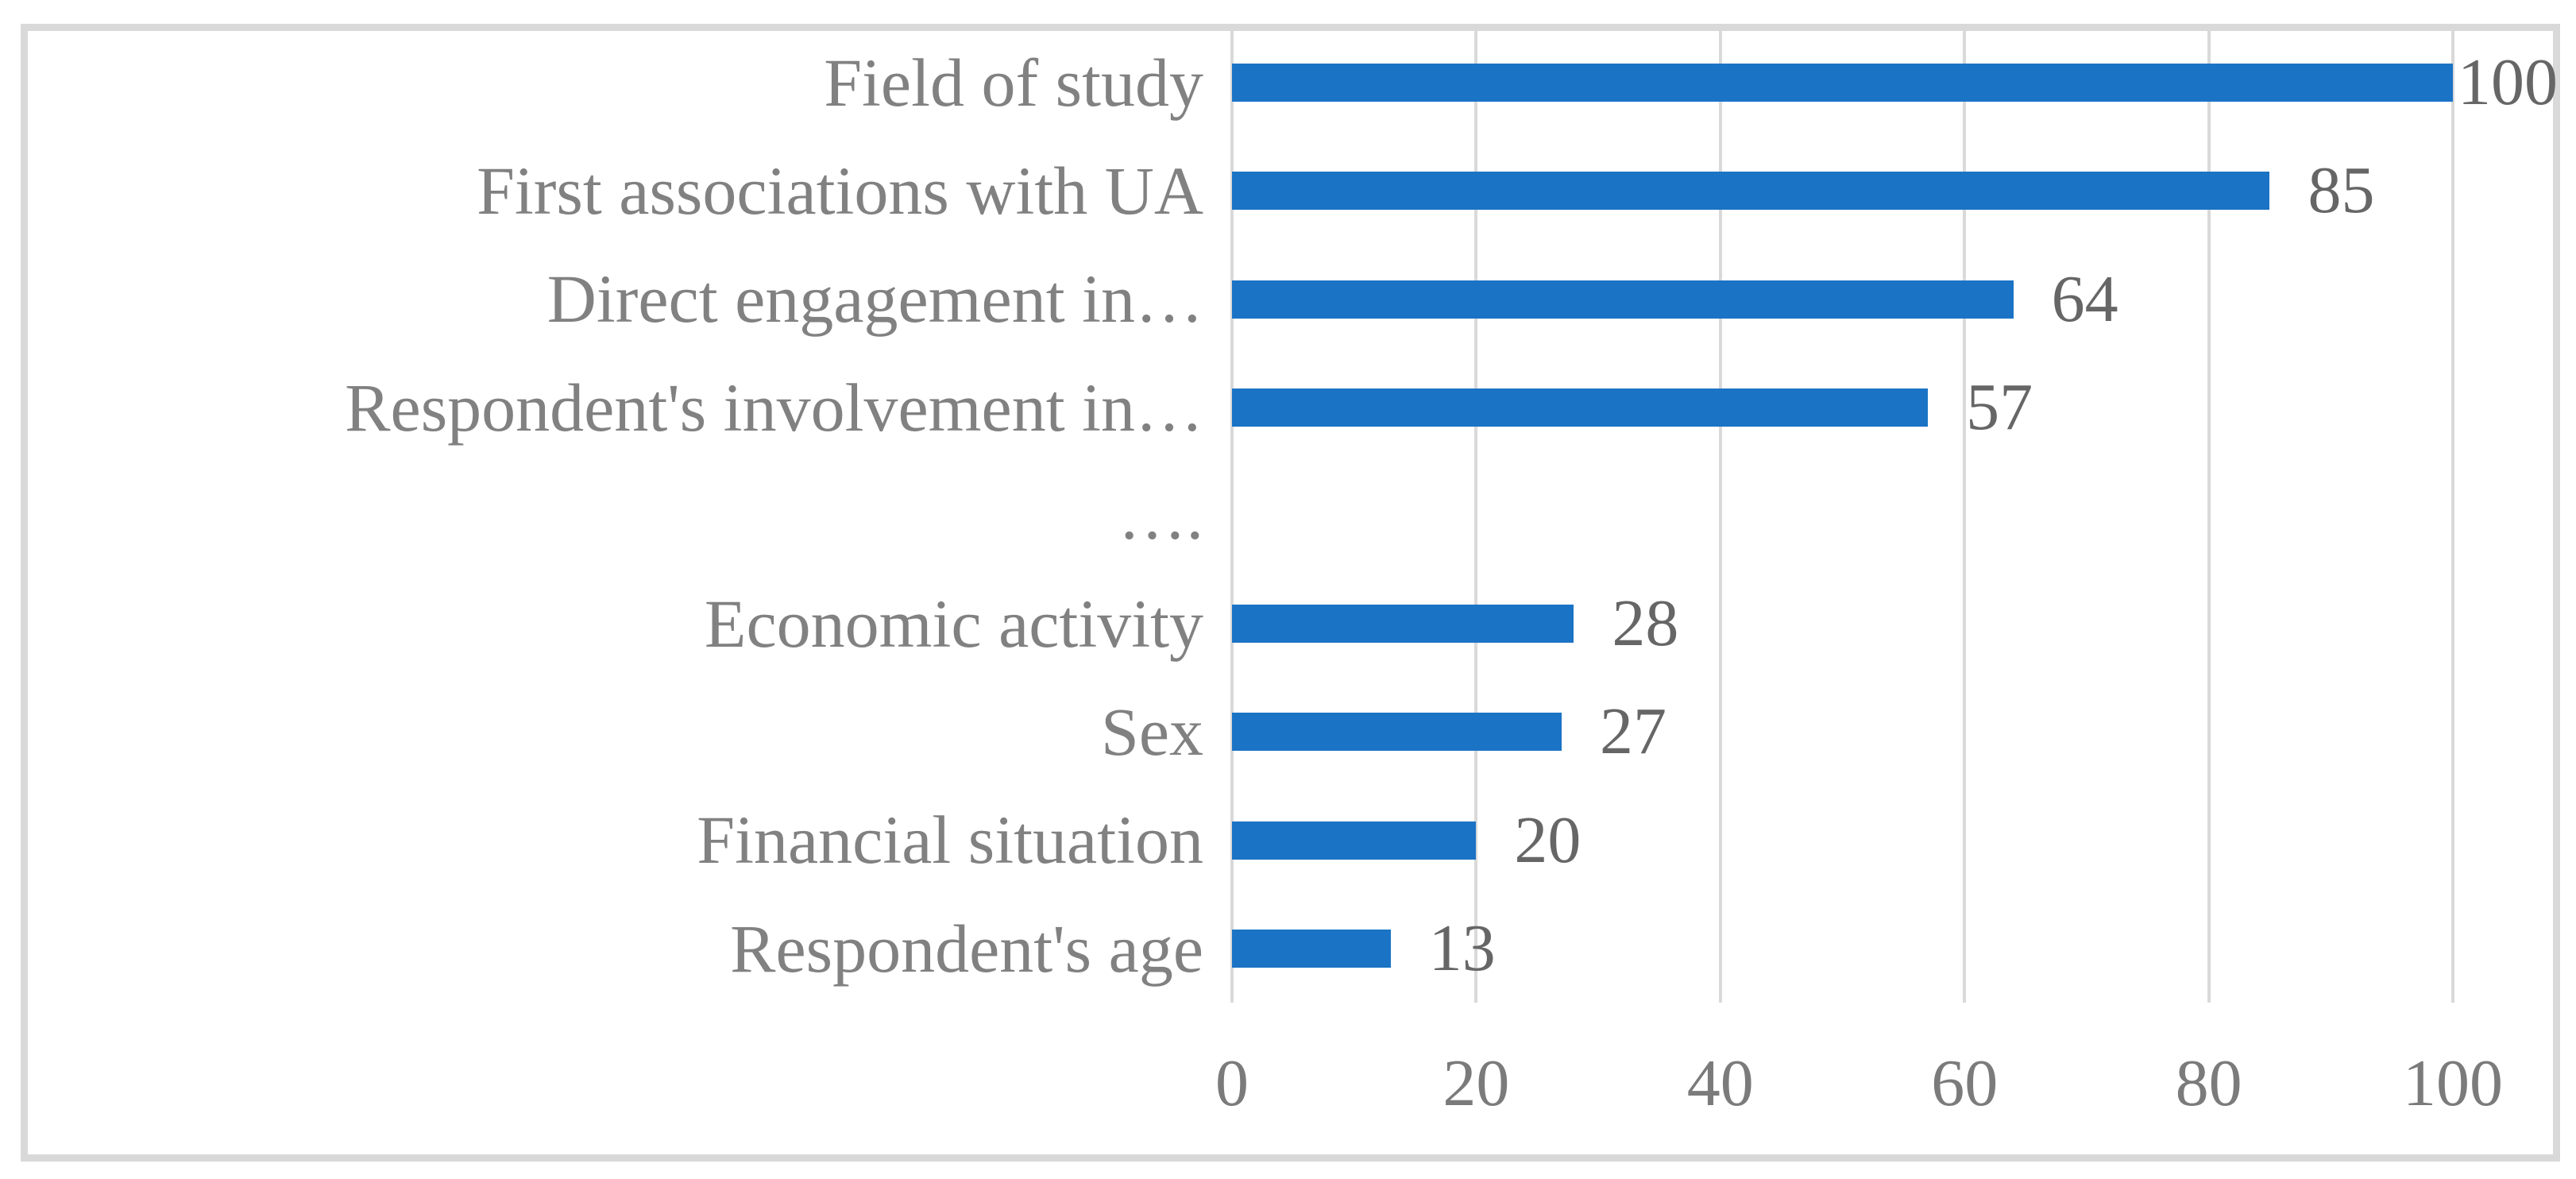 This screenshot has height=1179, width=2576. Describe the element at coordinates (2084, 298) in the screenshot. I see `value-label: 64` at that location.